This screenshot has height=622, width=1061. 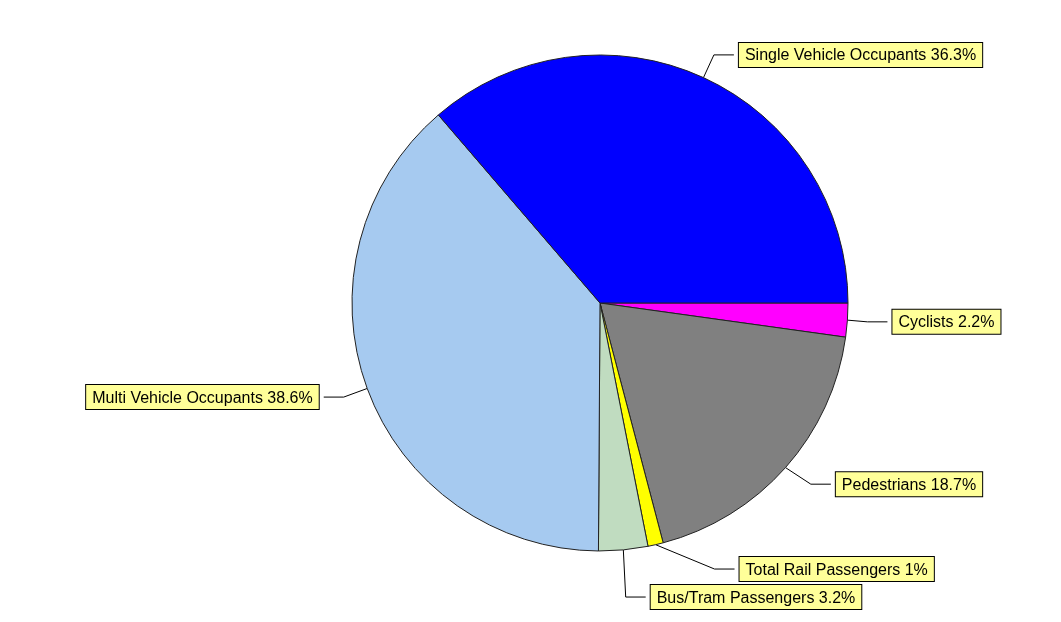 I want to click on slice-label: Single Vehicle Occupants 36.3%, so click(x=860, y=55).